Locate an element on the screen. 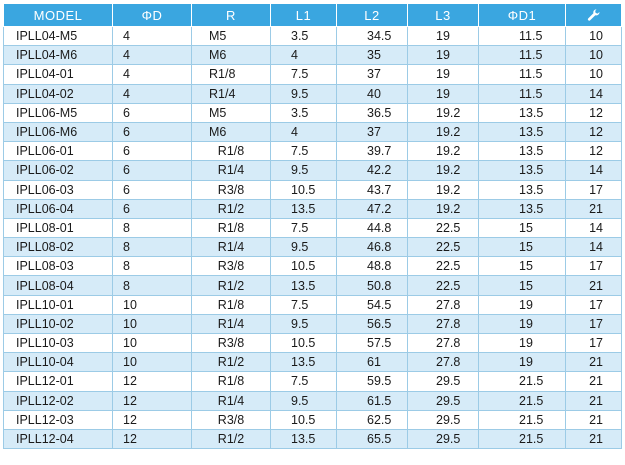  table-row: IPLL06-03 6 R3/8 10.5 43.7 19.2 13.5 17 is located at coordinates (312, 190).